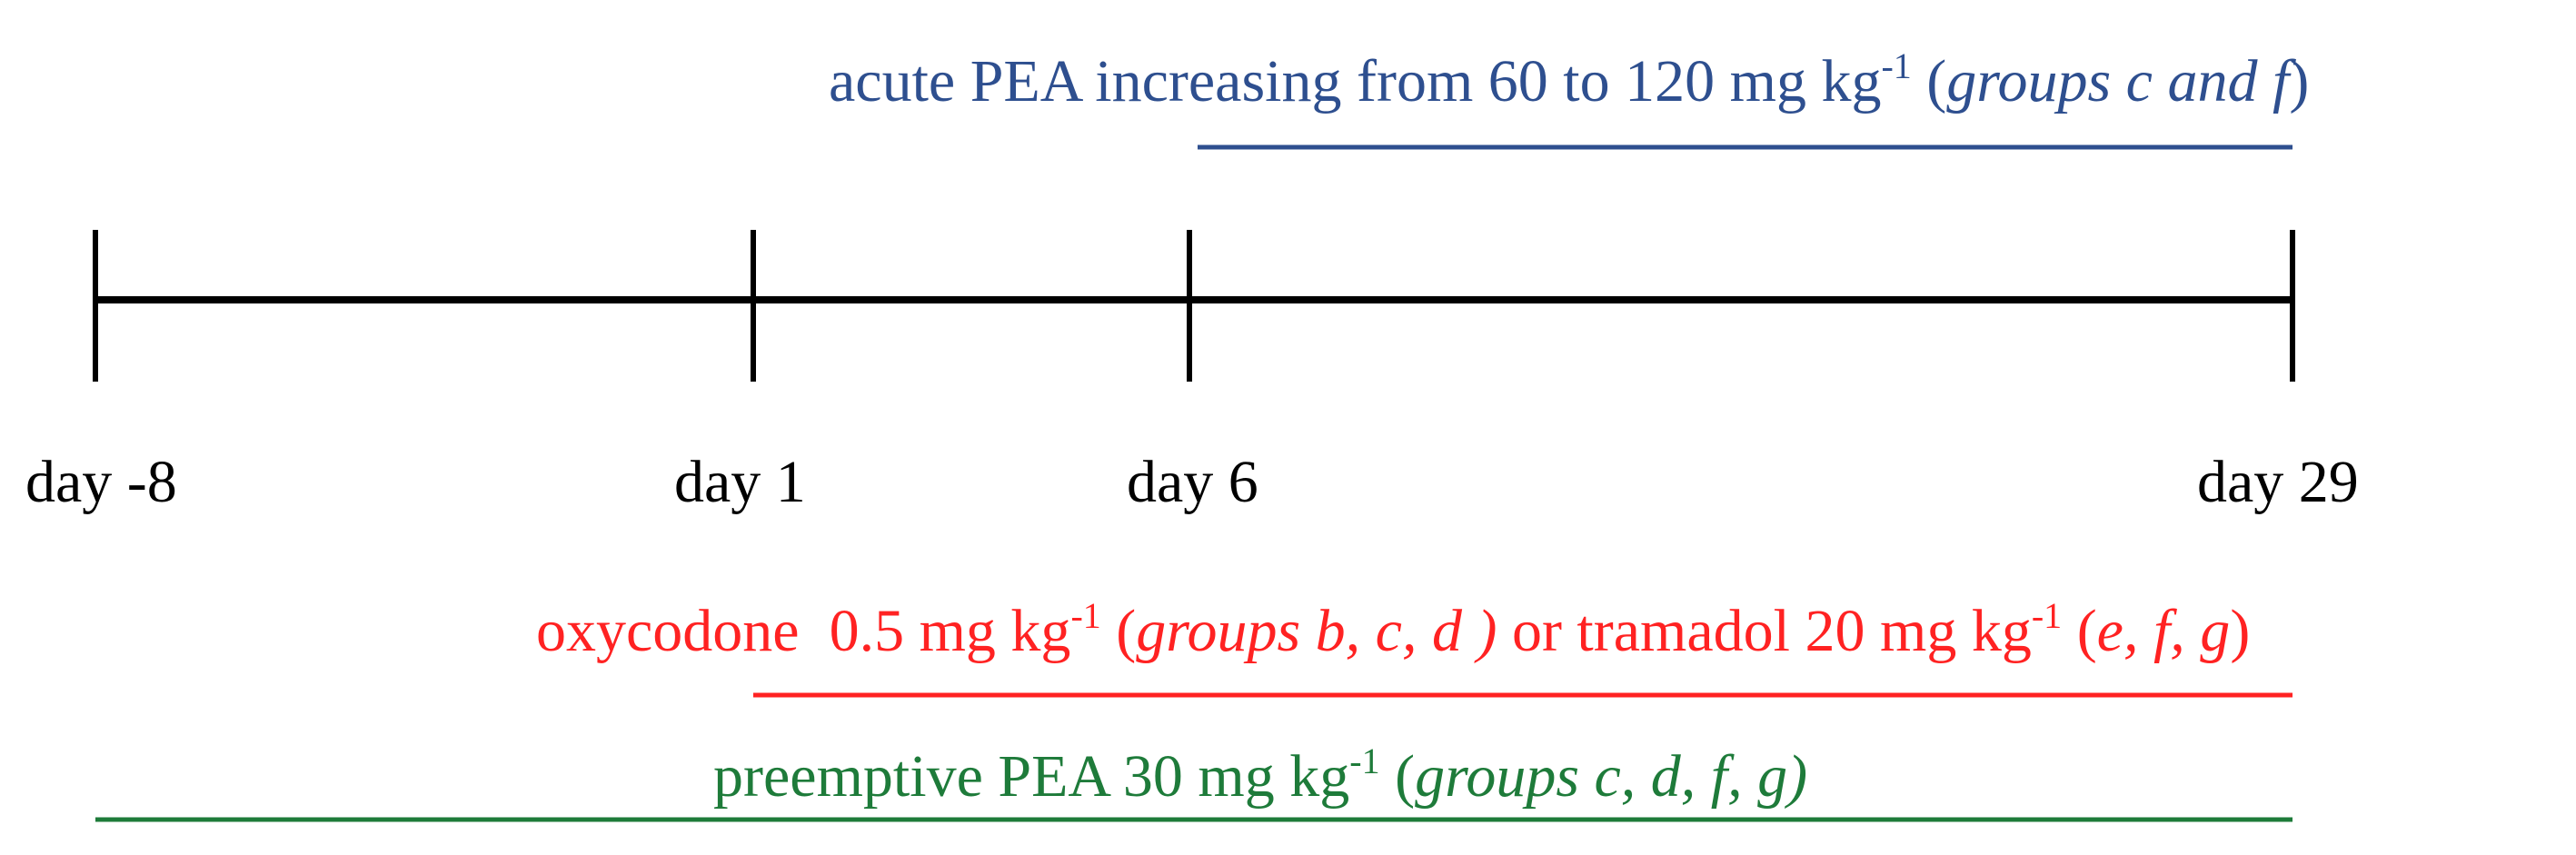 The height and width of the screenshot is (855, 2576). I want to click on tramadol-exponent: -1, so click(2047, 616).